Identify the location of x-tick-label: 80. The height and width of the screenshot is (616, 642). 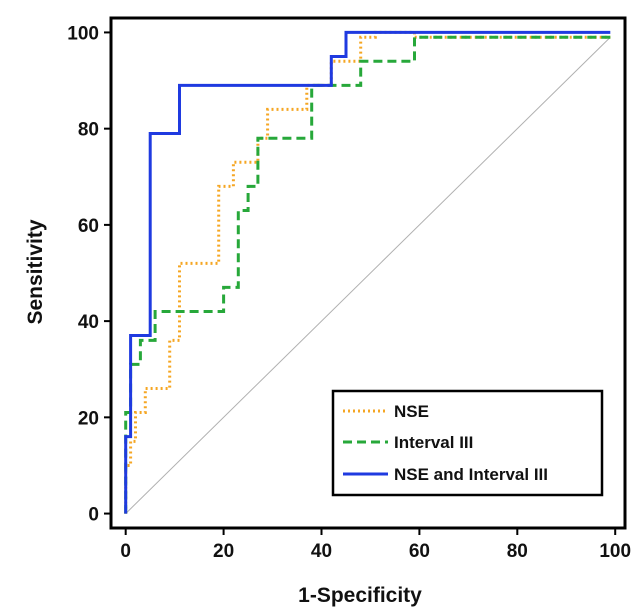
(517, 551).